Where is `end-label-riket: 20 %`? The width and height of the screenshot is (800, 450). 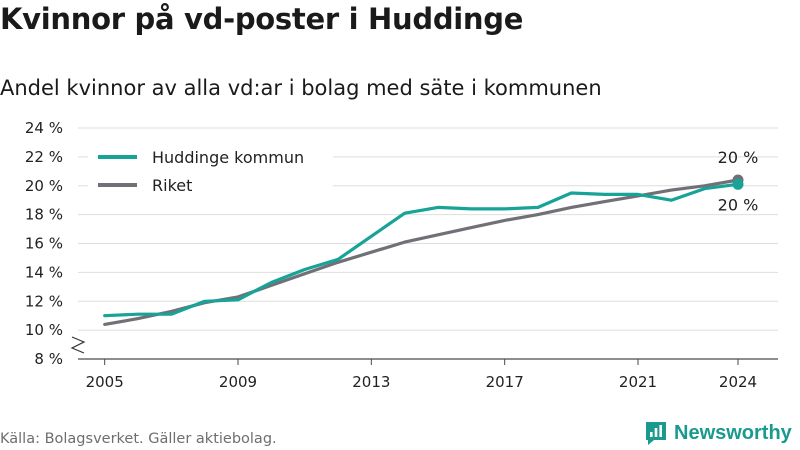 end-label-riket: 20 % is located at coordinates (738, 157).